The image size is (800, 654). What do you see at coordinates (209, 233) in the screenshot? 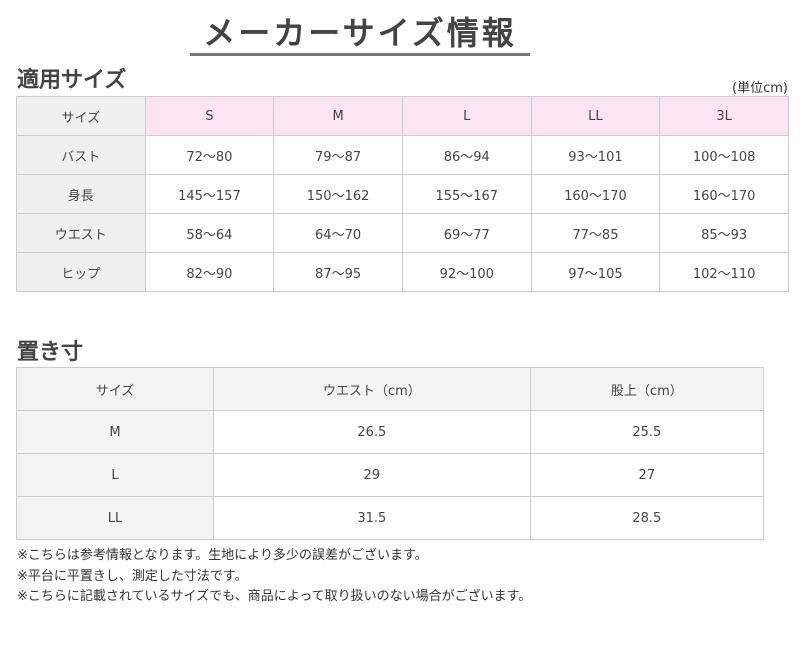
I see `table-cell: 58〜64` at bounding box center [209, 233].